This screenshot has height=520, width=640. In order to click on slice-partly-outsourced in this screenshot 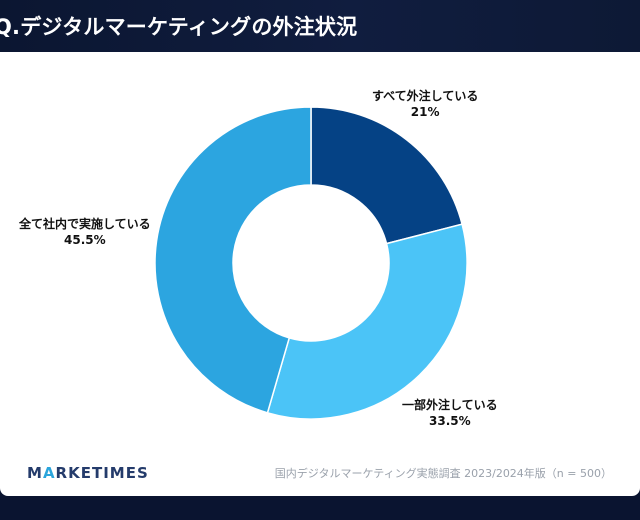, I will do `click(367, 321)`.